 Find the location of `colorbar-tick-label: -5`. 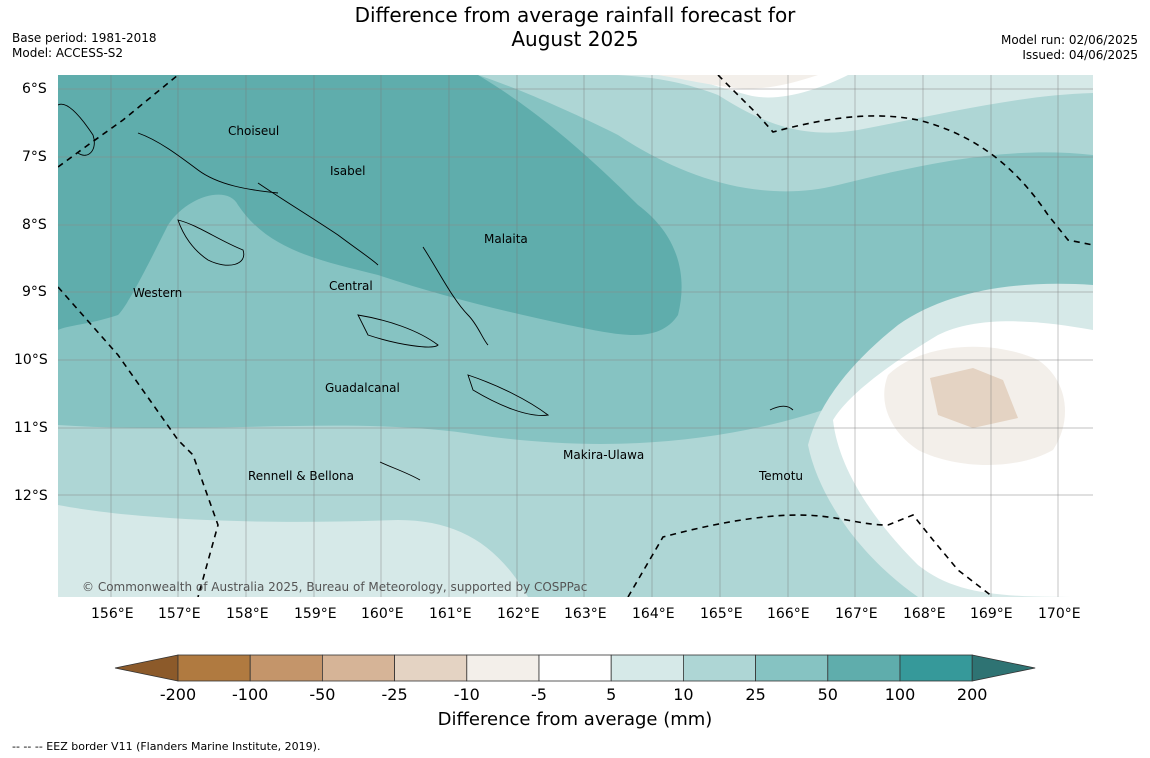

colorbar-tick-label: -5 is located at coordinates (539, 694).